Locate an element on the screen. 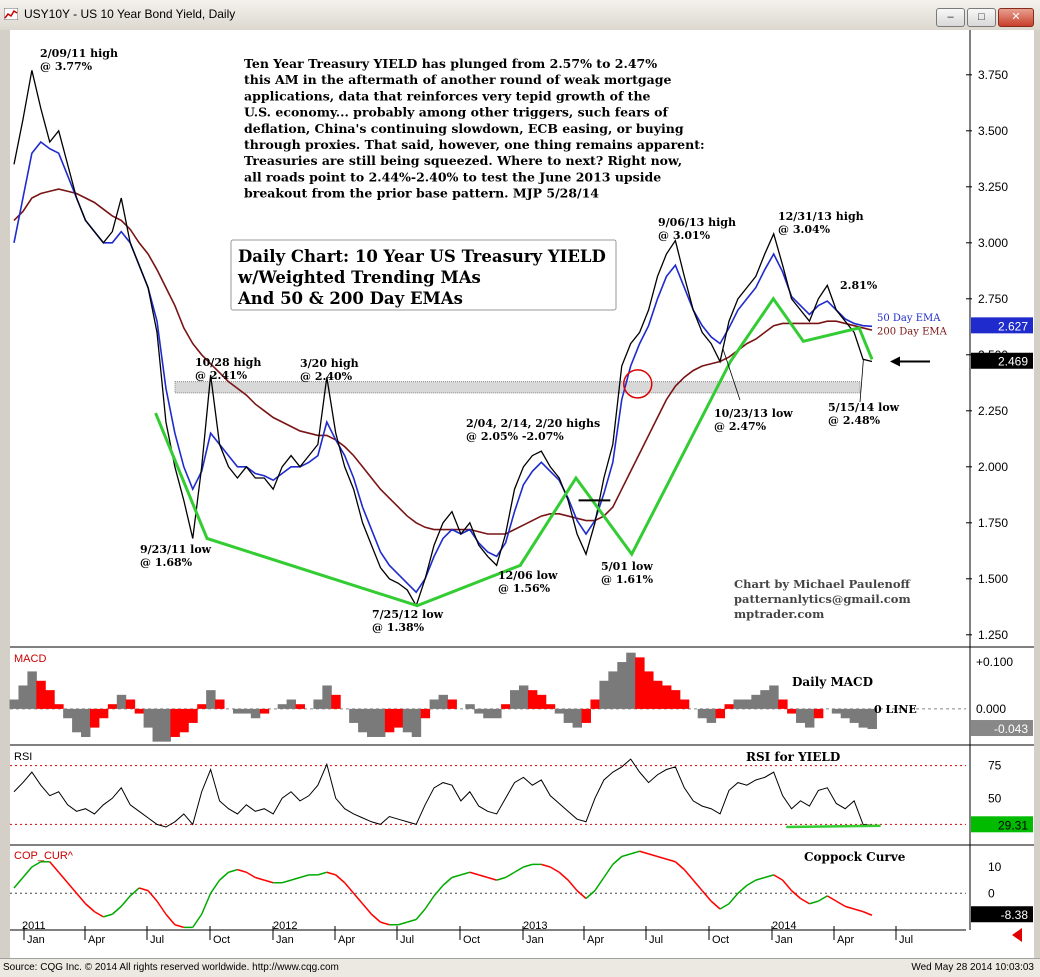 The image size is (1040, 977). rsi-tick-label: 50 is located at coordinates (995, 798).